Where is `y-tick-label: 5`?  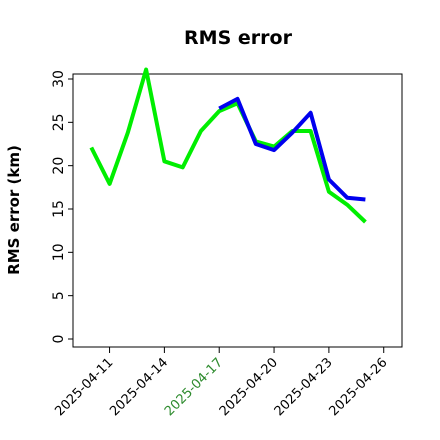 y-tick-label: 5 is located at coordinates (59, 295).